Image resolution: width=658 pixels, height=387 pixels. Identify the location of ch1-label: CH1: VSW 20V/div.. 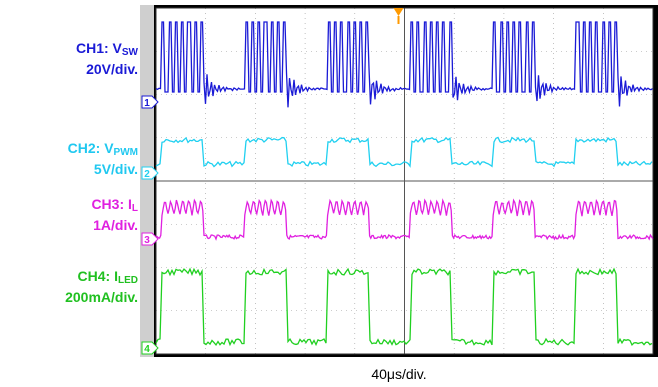
(106, 58).